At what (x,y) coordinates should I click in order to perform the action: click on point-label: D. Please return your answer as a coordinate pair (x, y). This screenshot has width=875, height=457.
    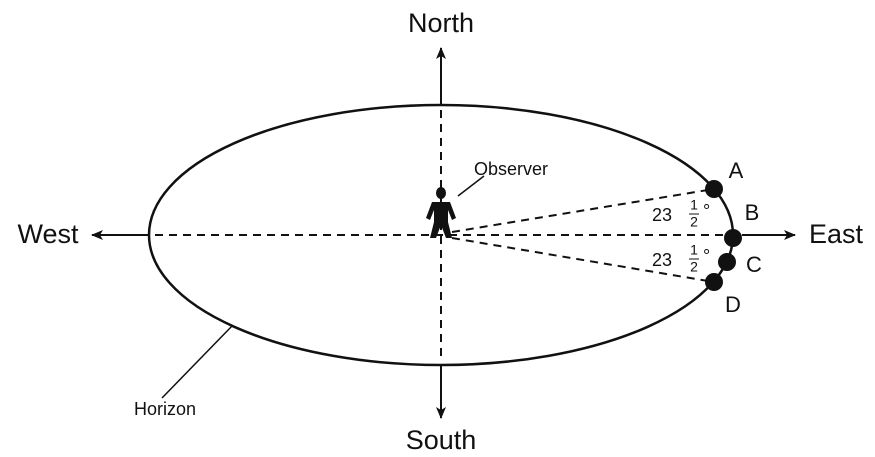
    Looking at the image, I should click on (733, 304).